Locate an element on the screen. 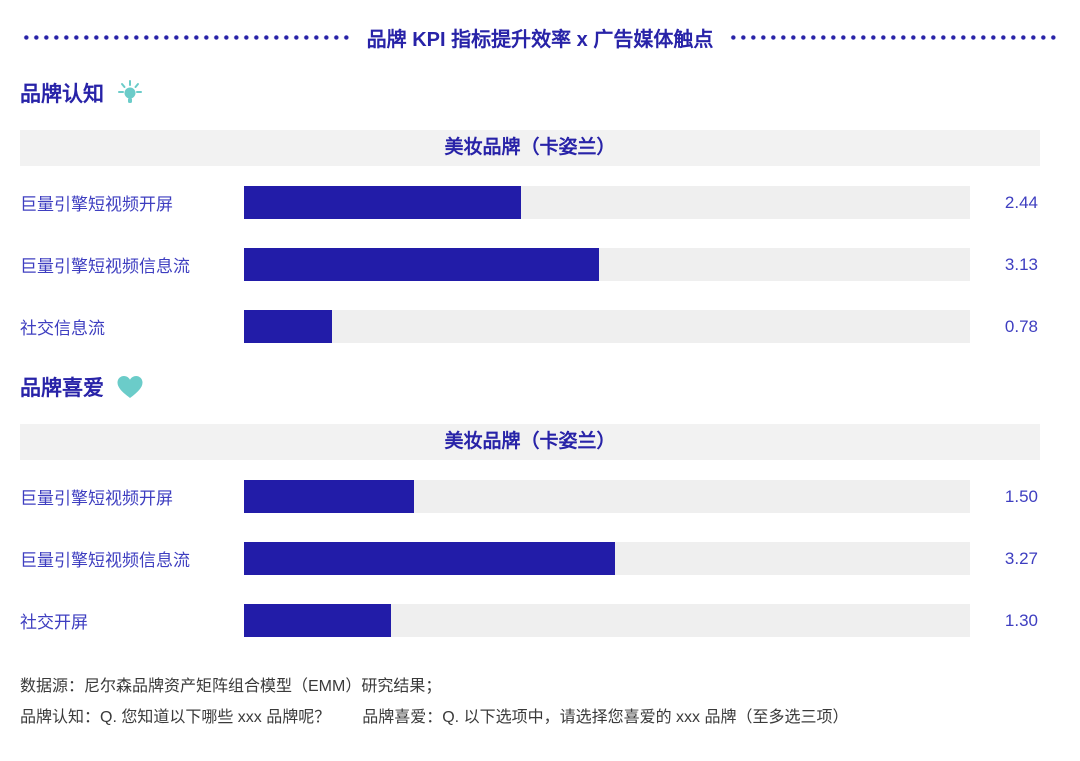 The width and height of the screenshot is (1080, 761). dotted-leader-left is located at coordinates (186, 37).